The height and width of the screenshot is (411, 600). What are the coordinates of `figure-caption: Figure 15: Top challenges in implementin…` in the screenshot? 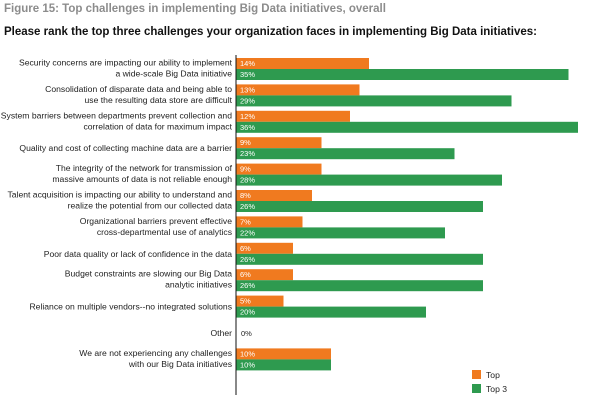 It's located at (195, 9).